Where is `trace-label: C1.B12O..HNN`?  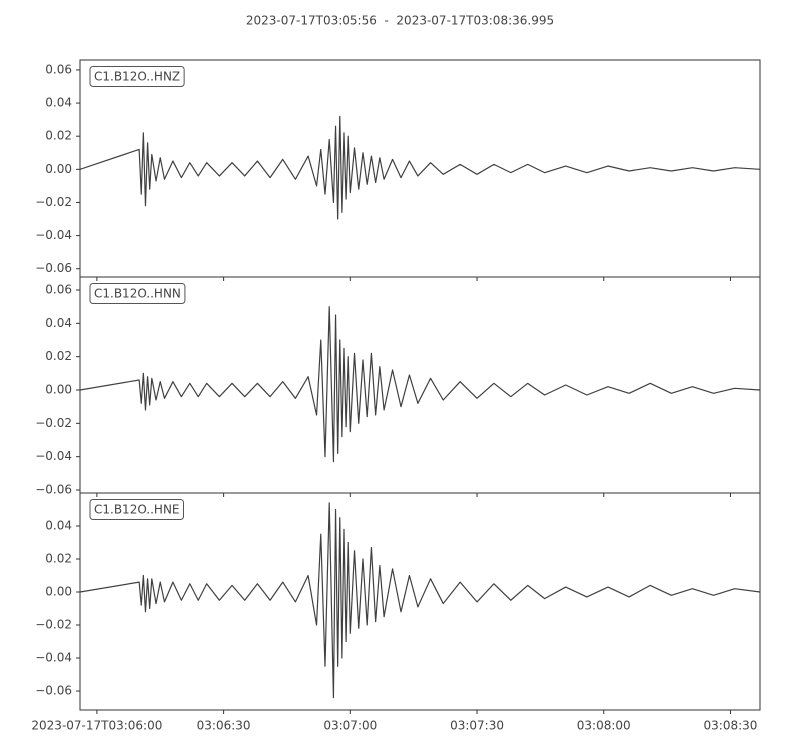
trace-label: C1.B12O..HNN is located at coordinates (137, 294).